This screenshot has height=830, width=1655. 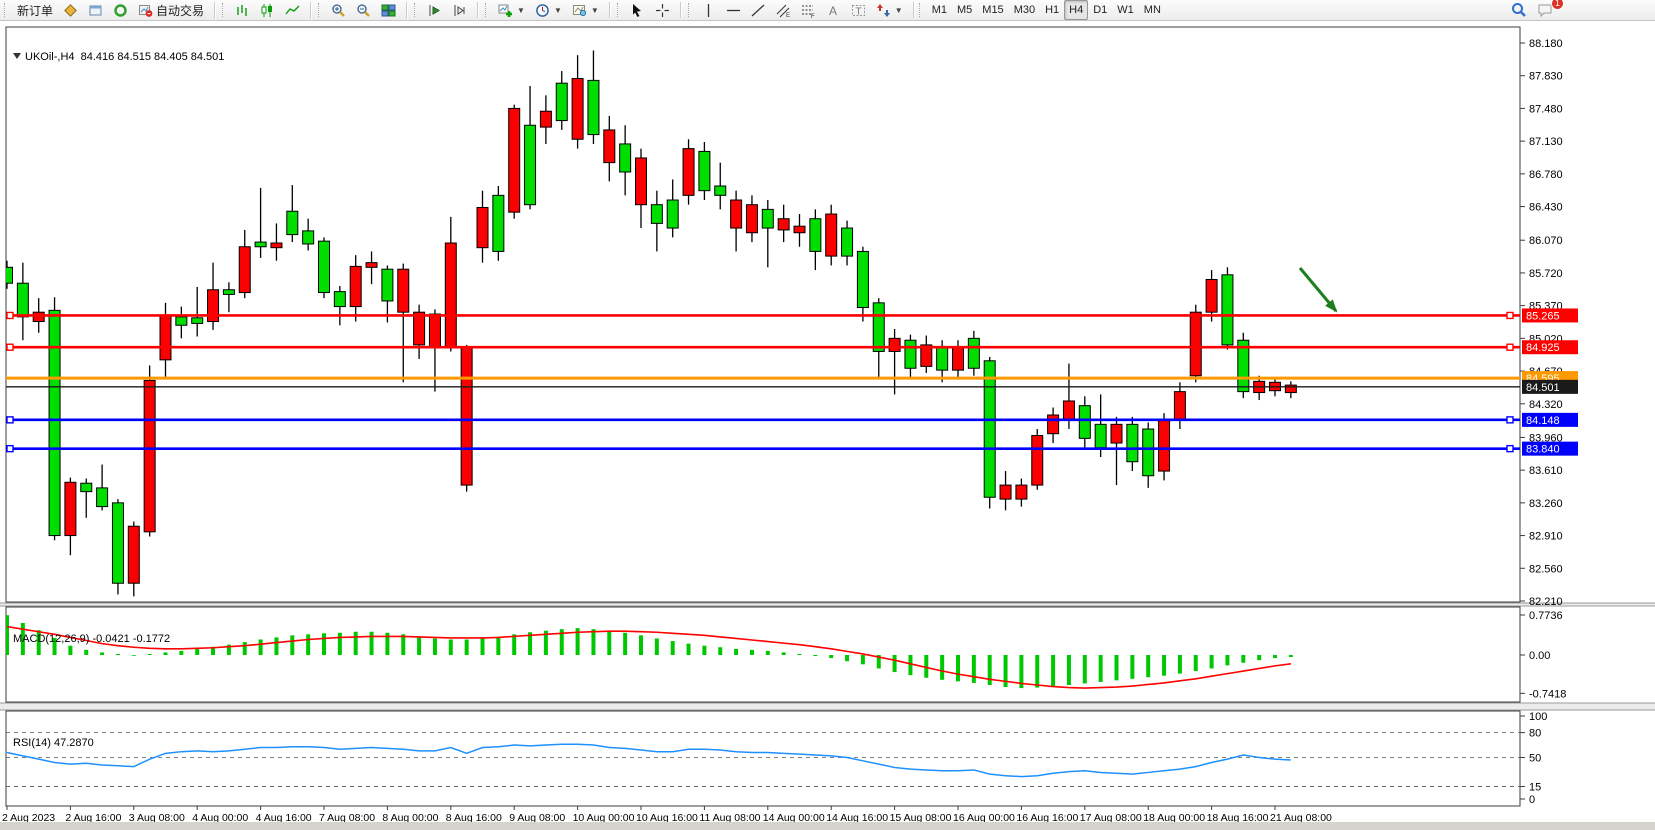 What do you see at coordinates (1024, 10) in the screenshot?
I see `timeframe-m30-button: M30` at bounding box center [1024, 10].